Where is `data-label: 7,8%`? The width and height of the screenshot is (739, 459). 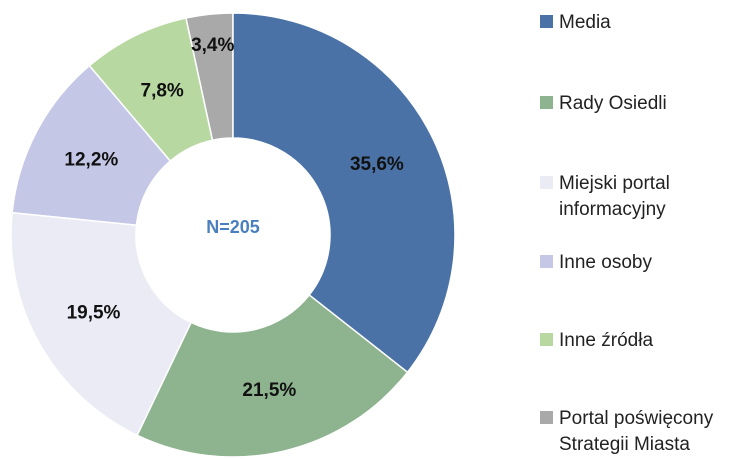 data-label: 7,8% is located at coordinates (162, 91).